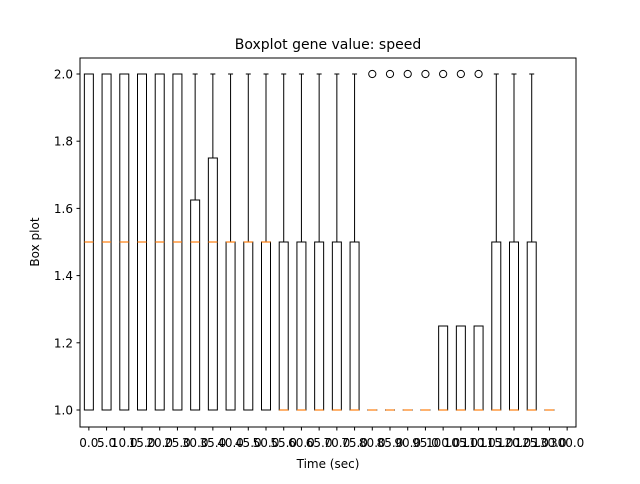 Image resolution: width=640 pixels, height=484 pixels. I want to click on y-tick-label: 2.0, so click(63, 75).